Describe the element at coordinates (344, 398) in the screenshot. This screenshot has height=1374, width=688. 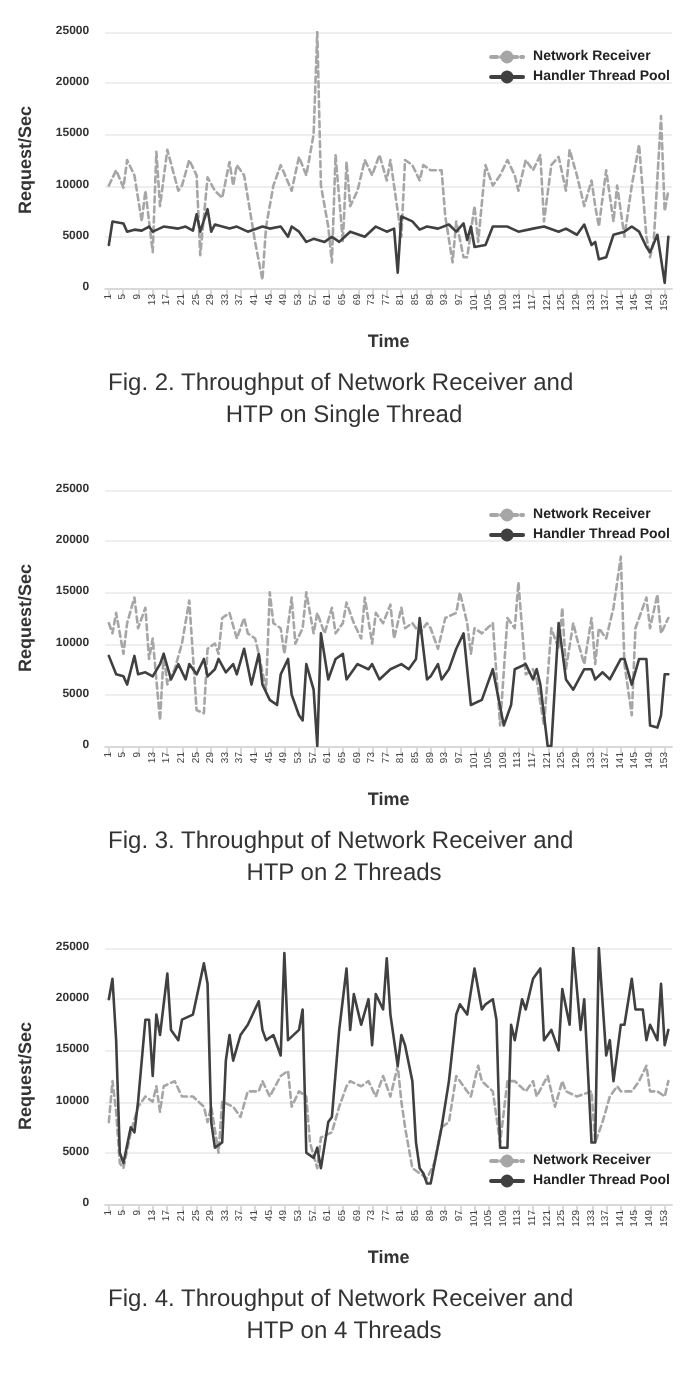
I see `text: Fig. 2. Throughput of Network Receiver and HTP on Single Thread` at that location.